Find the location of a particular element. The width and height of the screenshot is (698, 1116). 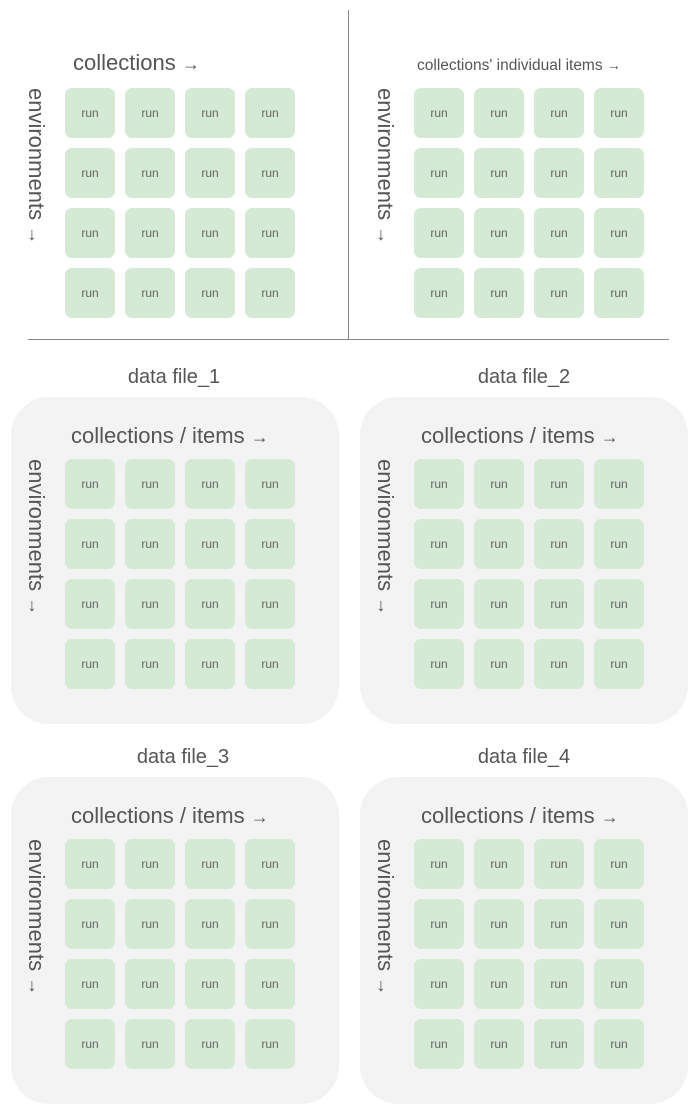

panel-title: data file_3 is located at coordinates (183, 757).